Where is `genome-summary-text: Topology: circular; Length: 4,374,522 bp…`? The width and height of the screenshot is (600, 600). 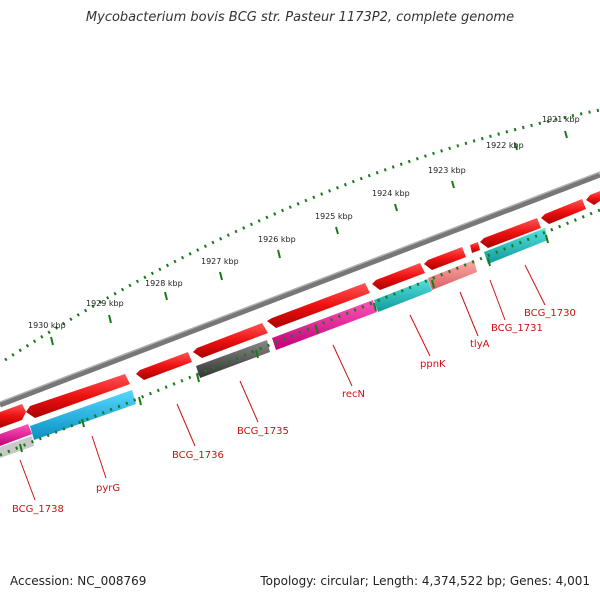 genome-summary-text: Topology: circular; Length: 4,374,522 bp… is located at coordinates (425, 581).